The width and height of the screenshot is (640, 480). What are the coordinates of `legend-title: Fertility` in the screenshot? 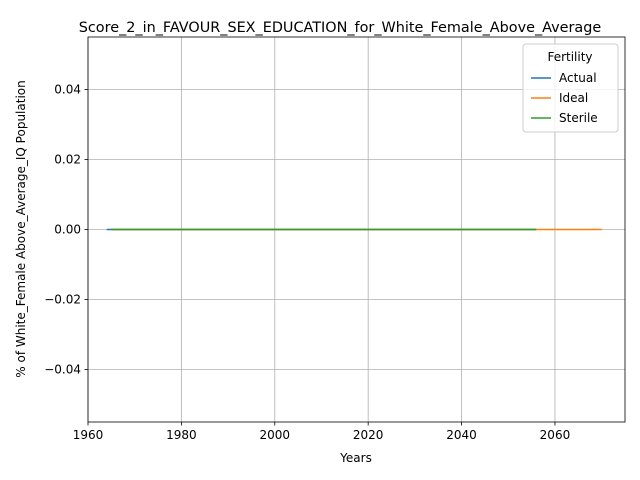 It's located at (569, 57).